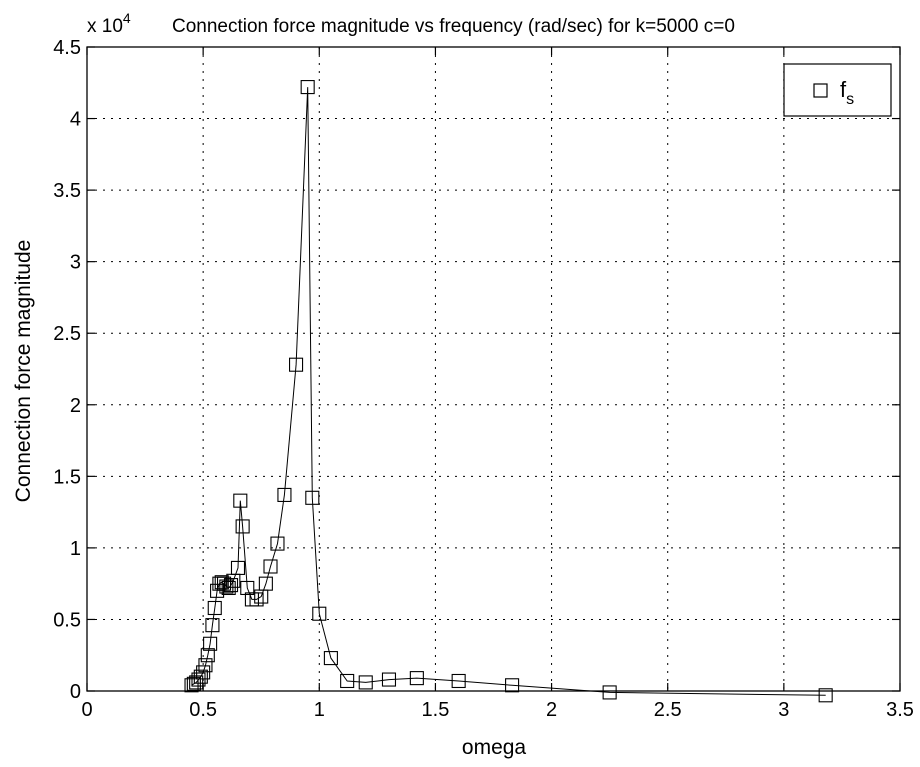  What do you see at coordinates (67, 334) in the screenshot?
I see `y-tick-label: 2.5` at bounding box center [67, 334].